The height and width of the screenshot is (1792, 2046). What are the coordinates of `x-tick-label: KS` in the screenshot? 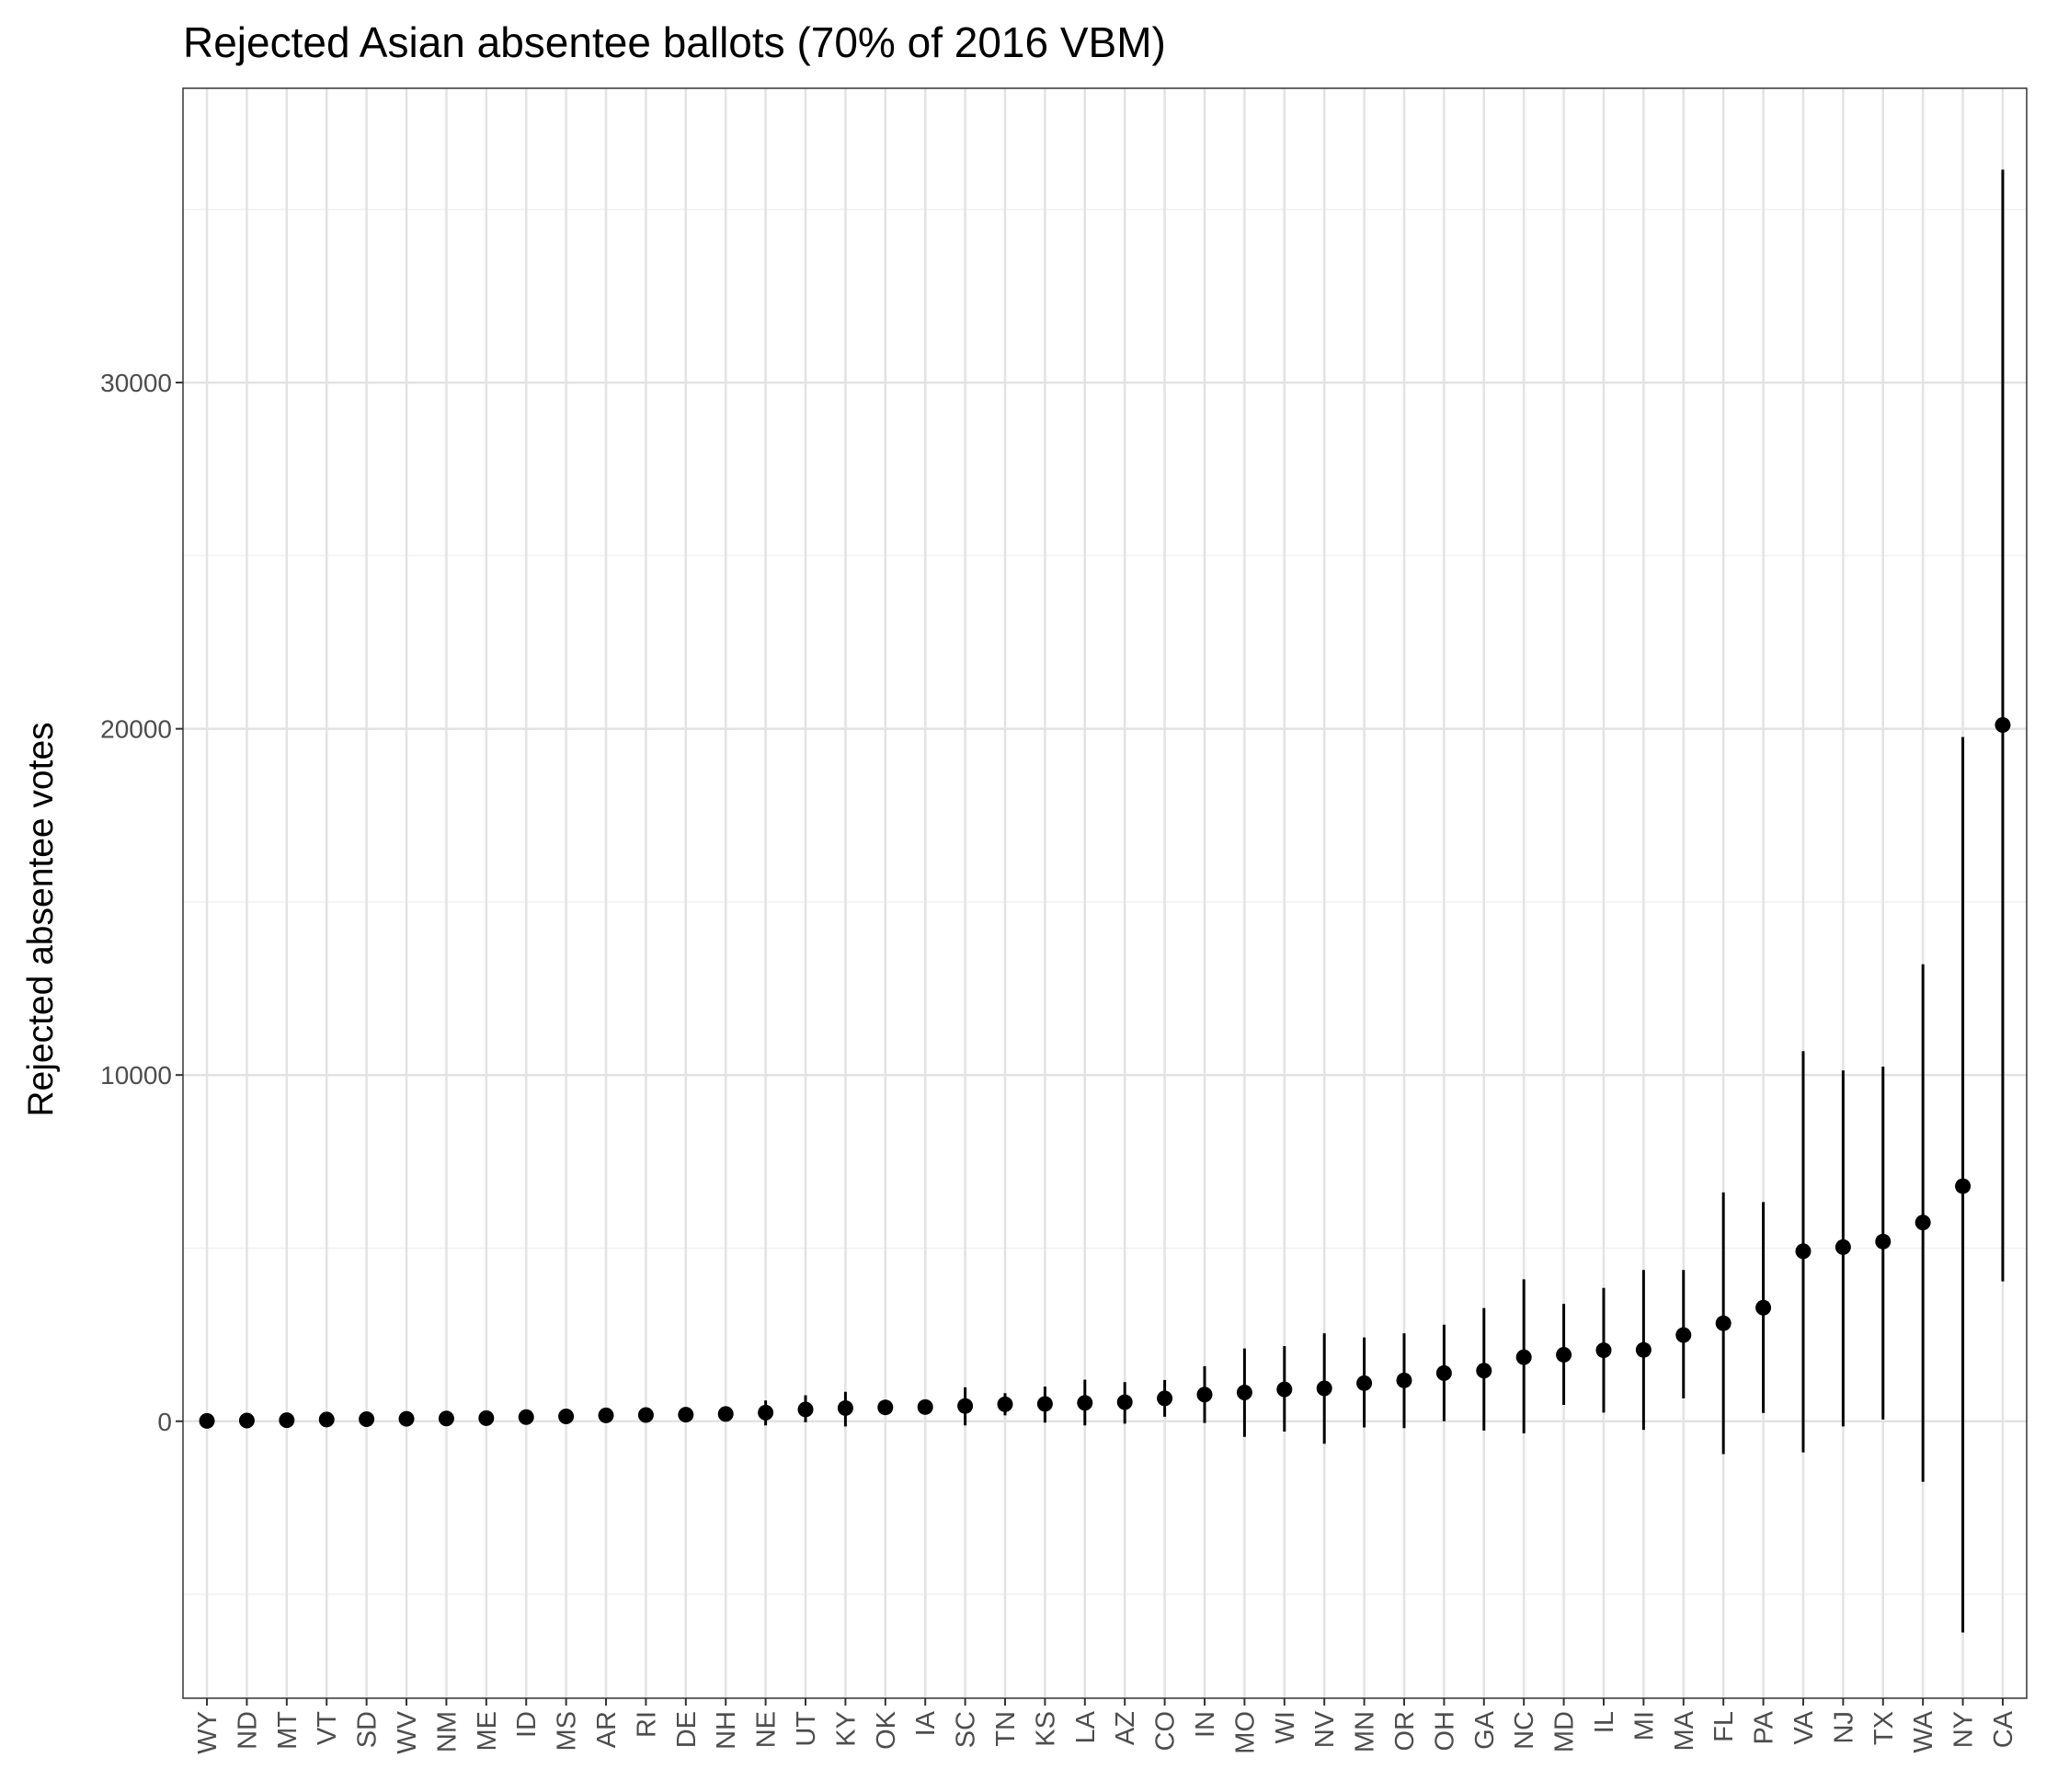 It's located at (1045, 1729).